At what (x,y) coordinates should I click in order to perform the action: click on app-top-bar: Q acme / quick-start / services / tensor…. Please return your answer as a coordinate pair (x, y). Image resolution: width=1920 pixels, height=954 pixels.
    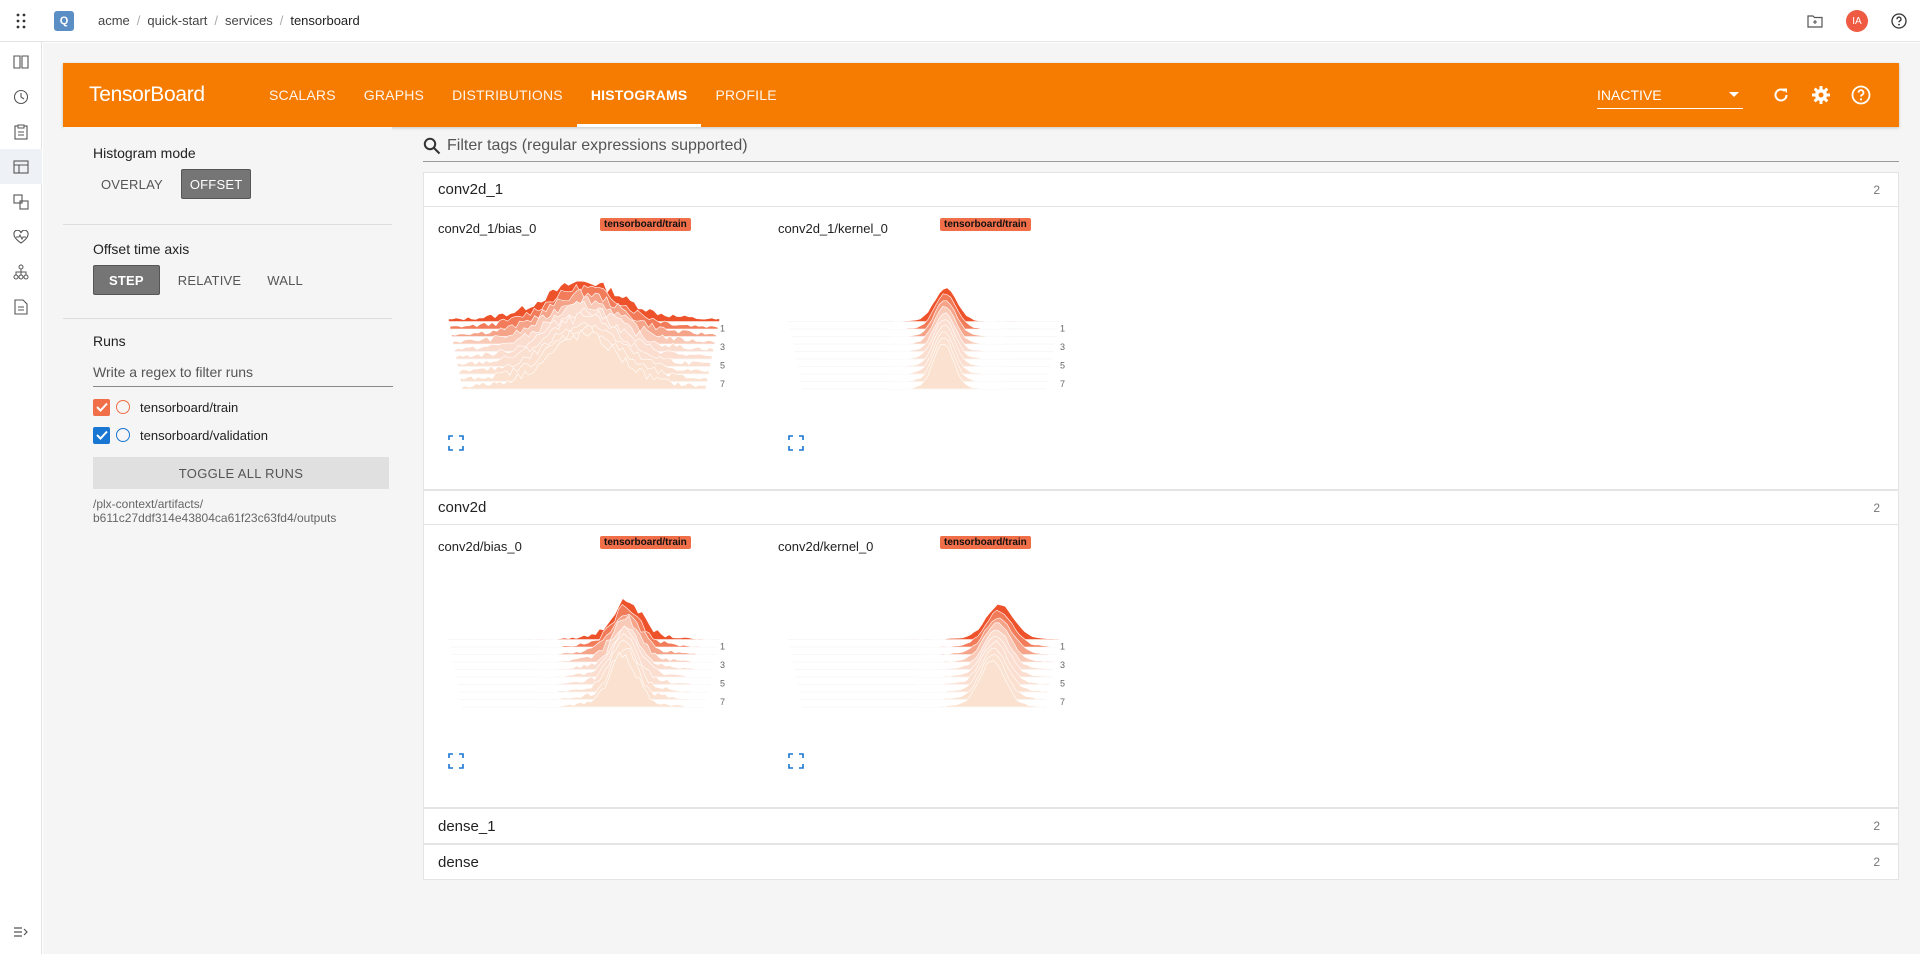
    Looking at the image, I should click on (960, 21).